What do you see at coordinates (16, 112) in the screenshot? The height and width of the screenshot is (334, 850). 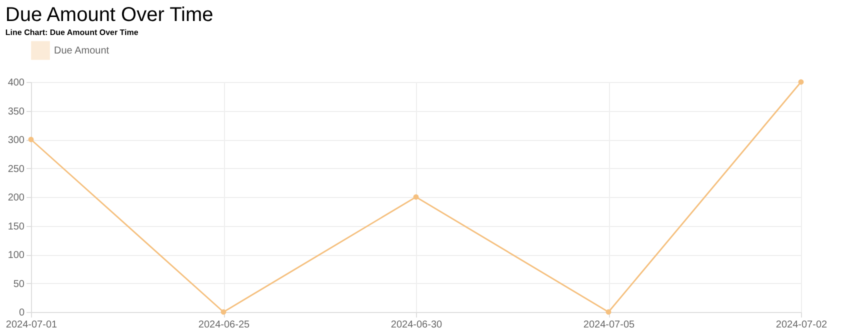 I see `y-tick-label: 350` at bounding box center [16, 112].